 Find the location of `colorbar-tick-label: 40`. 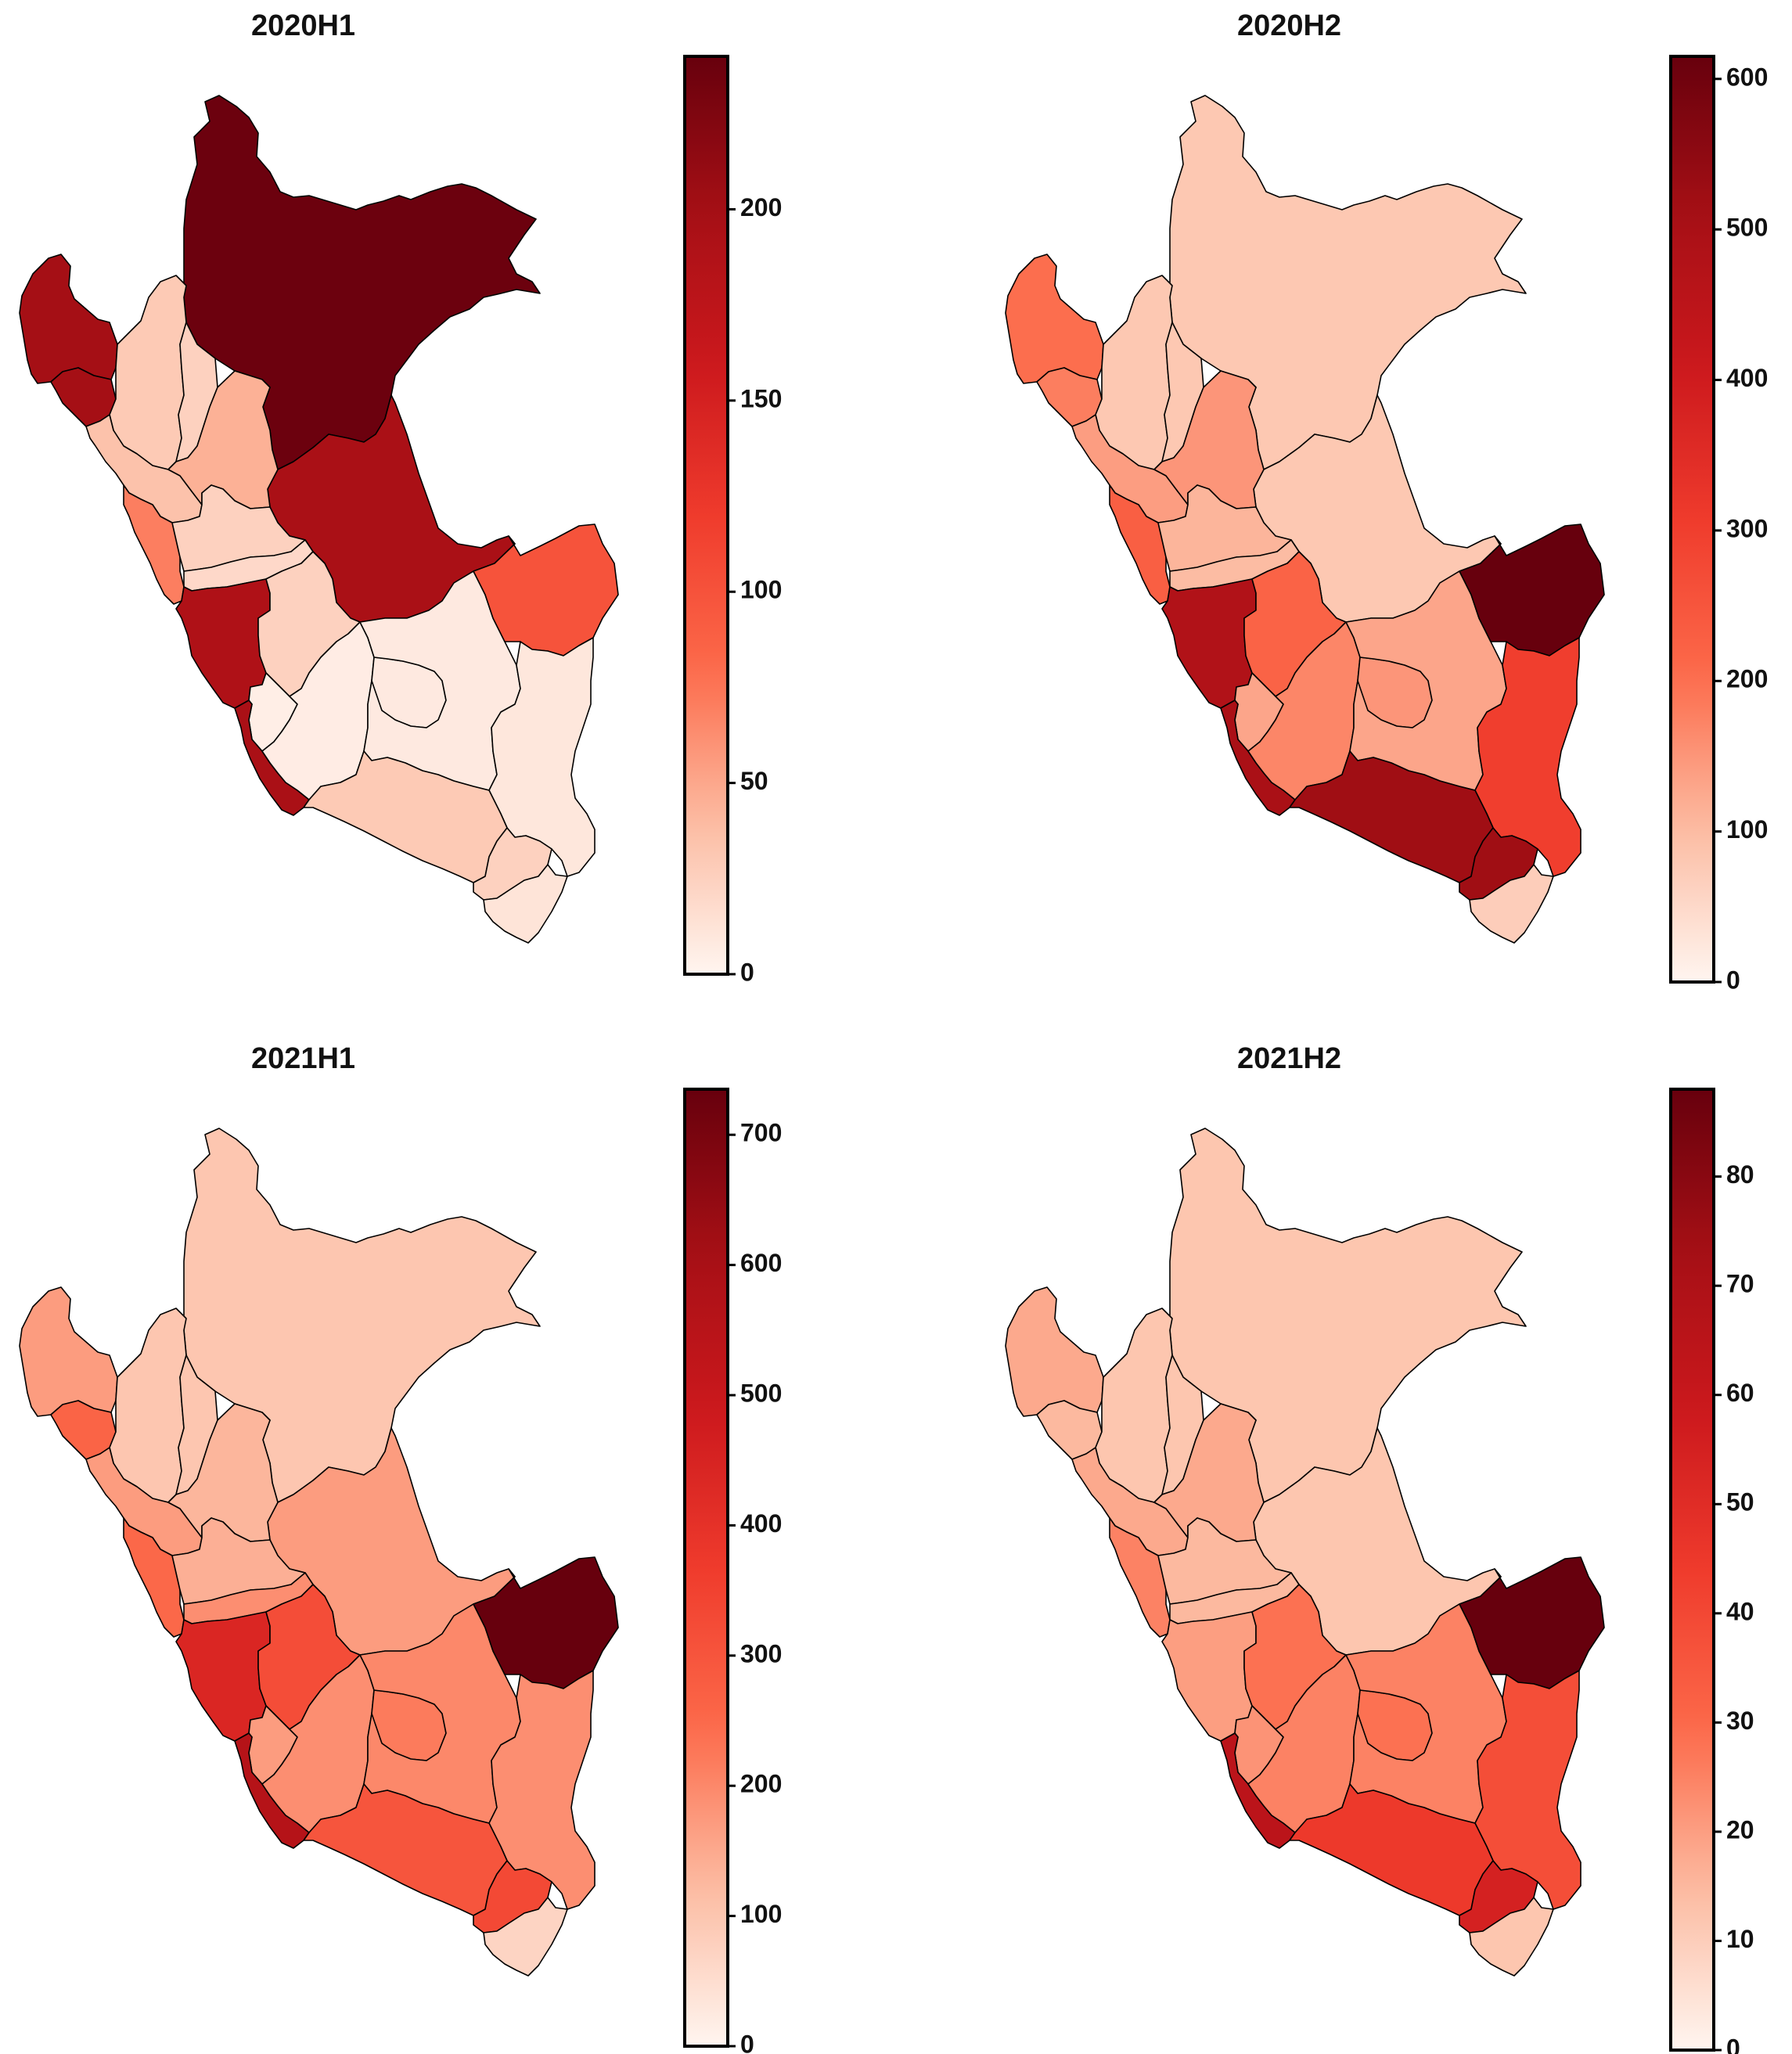

colorbar-tick-label: 40 is located at coordinates (1740, 1611).